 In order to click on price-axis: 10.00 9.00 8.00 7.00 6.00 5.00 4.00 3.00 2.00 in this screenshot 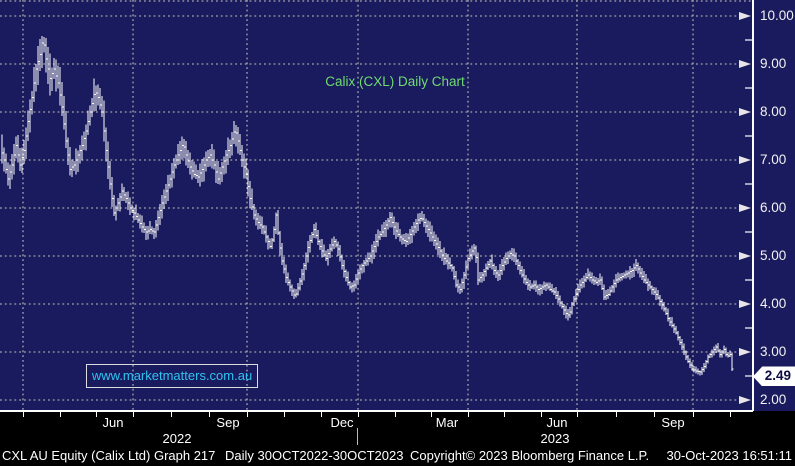, I will do `click(773, 205)`.